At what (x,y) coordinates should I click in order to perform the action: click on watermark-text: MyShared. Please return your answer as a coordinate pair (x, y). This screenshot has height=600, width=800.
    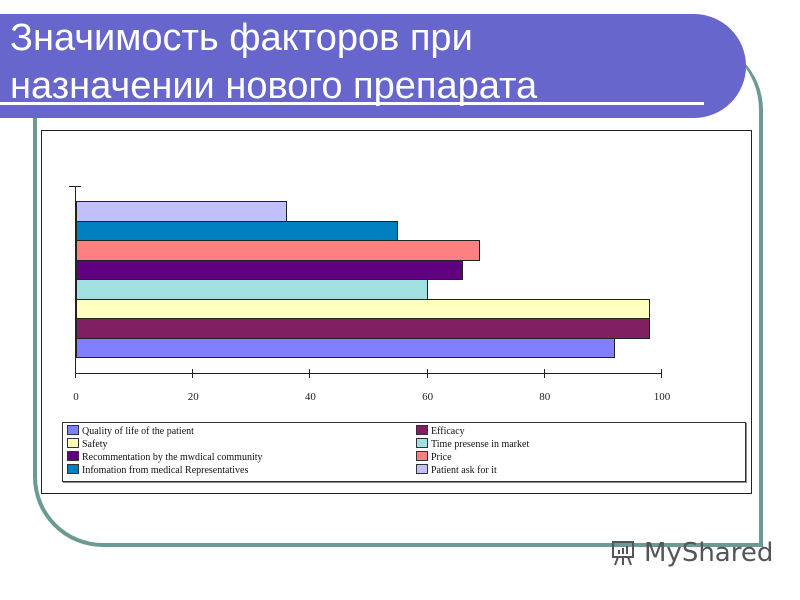
    Looking at the image, I should click on (709, 553).